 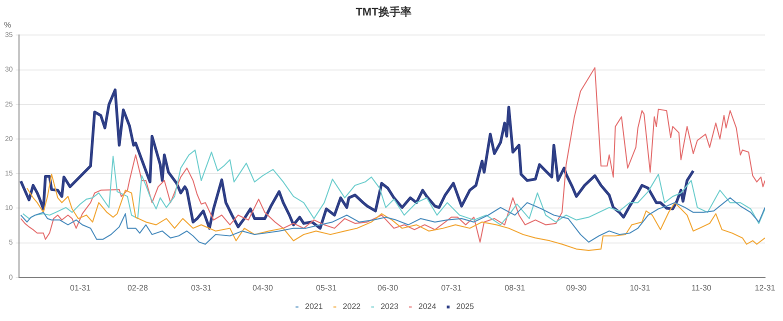 What do you see at coordinates (137, 287) in the screenshot?
I see `x-tick-label: 02-28` at bounding box center [137, 287].